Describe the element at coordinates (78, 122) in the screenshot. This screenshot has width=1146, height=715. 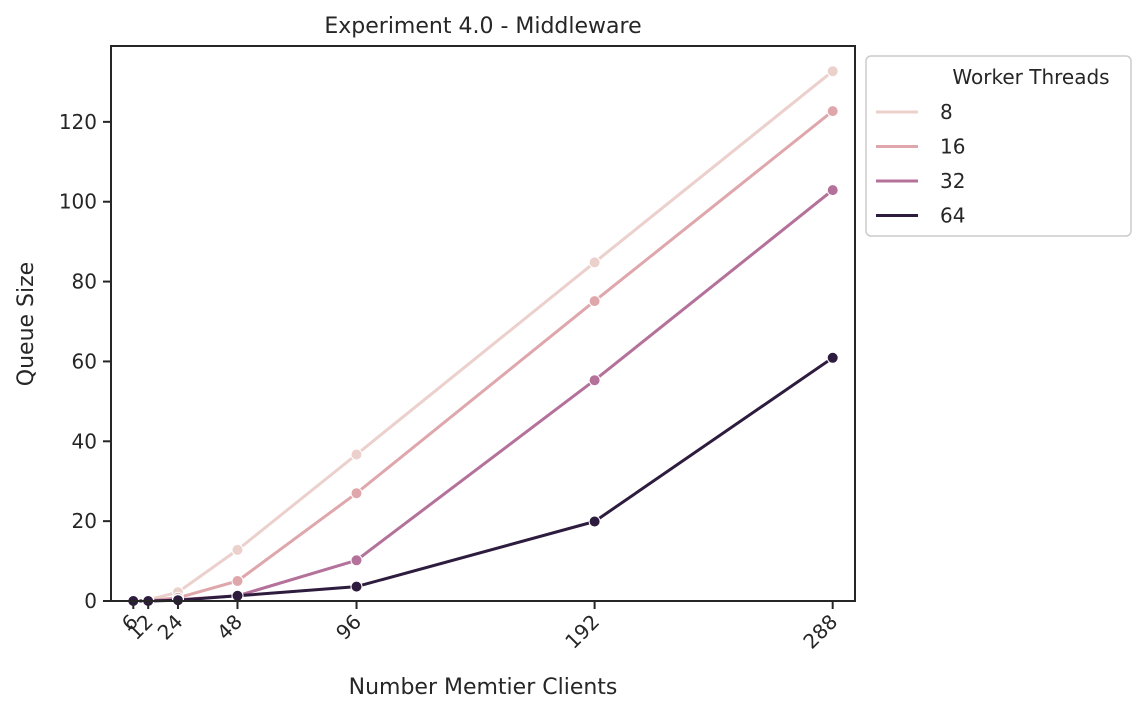
I see `y-tick-label: 120` at that location.